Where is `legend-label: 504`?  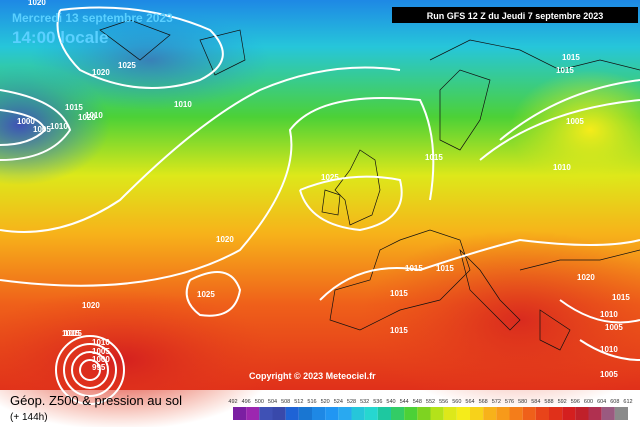
legend-label: 504 is located at coordinates (272, 402).